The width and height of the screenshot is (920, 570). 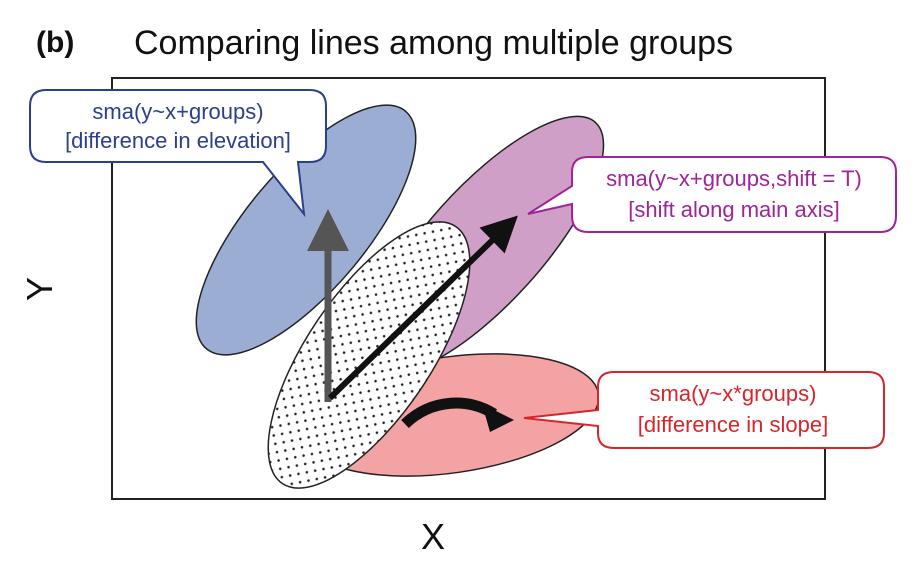 I want to click on panel-label: (b), so click(x=55, y=42).